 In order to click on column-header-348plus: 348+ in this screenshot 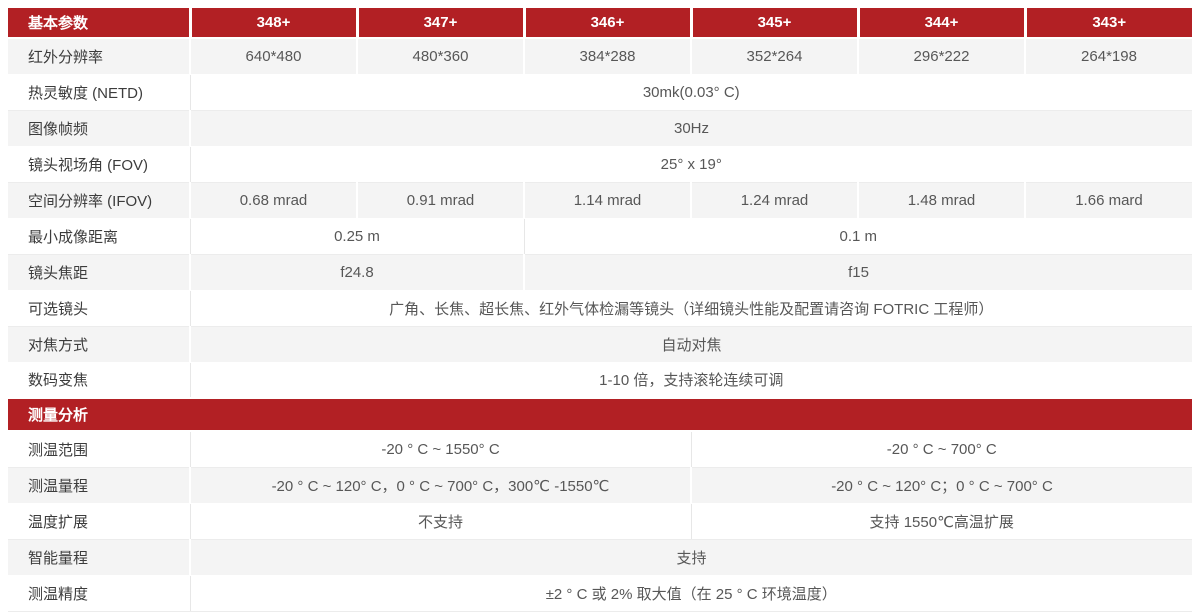, I will do `click(274, 23)`.